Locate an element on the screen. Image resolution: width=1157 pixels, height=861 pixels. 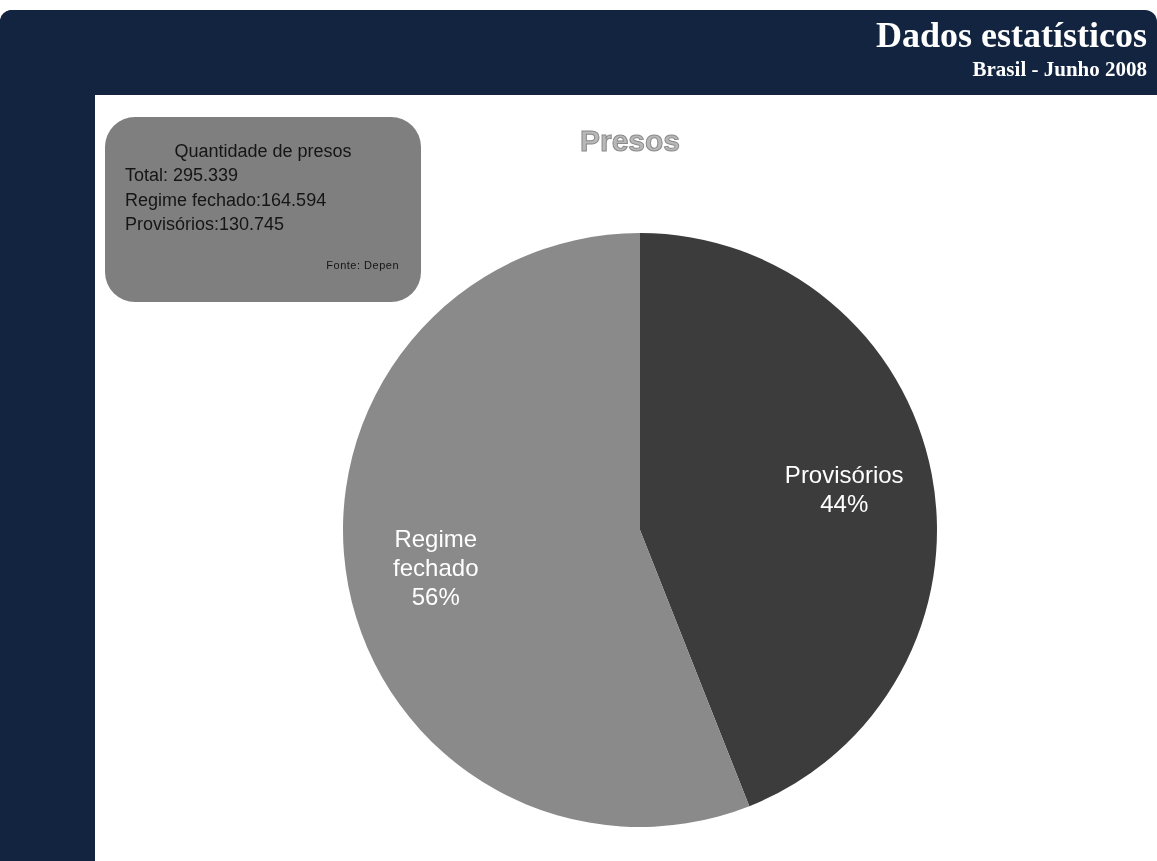
source-note: Fonte: Depen is located at coordinates (362, 264).